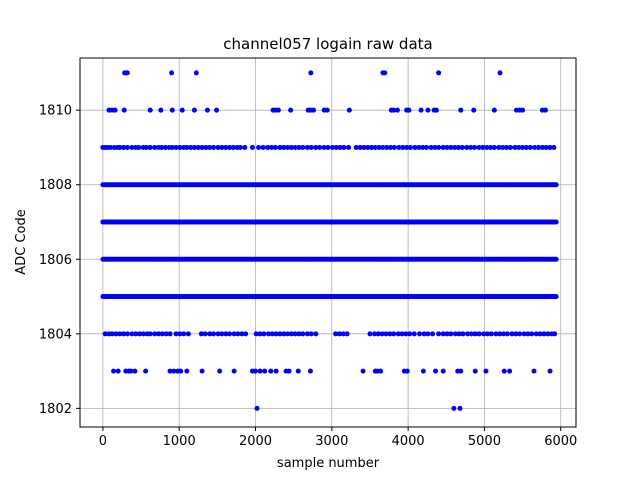 Image resolution: width=640 pixels, height=480 pixels. Describe the element at coordinates (484, 441) in the screenshot. I see `x-tick-label: 5000` at that location.